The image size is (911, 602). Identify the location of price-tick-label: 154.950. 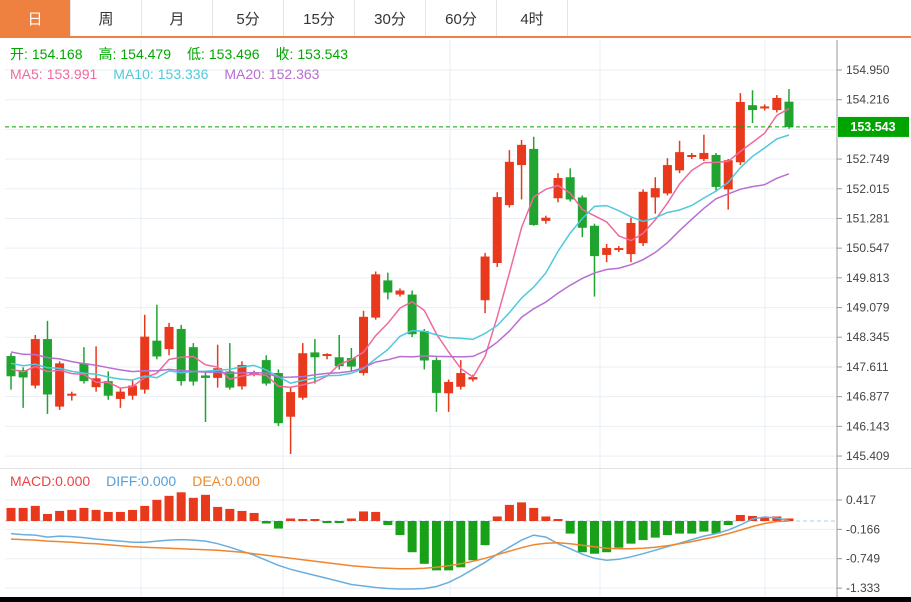
(868, 70).